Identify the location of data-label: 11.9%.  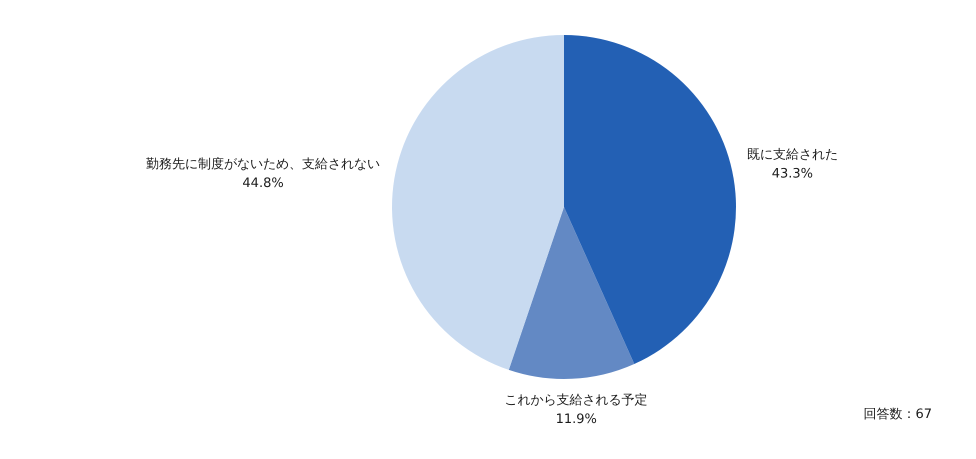
(576, 419).